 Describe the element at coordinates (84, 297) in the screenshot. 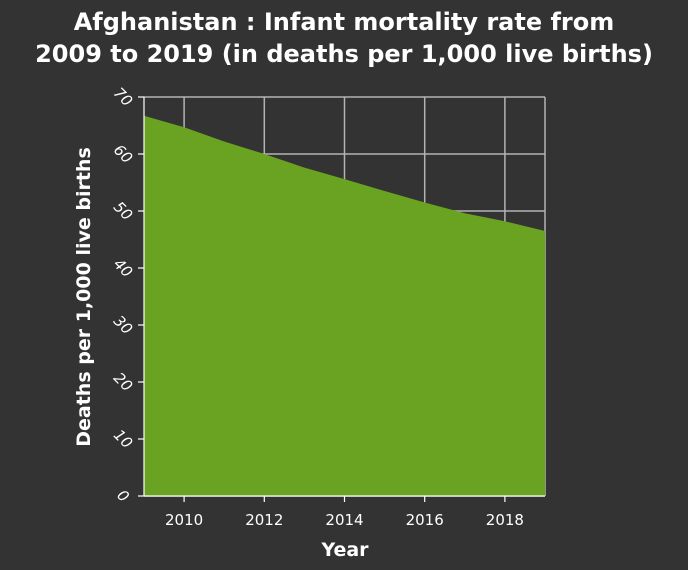

I see `y-axis-title: Deaths per 1,000 live births` at that location.